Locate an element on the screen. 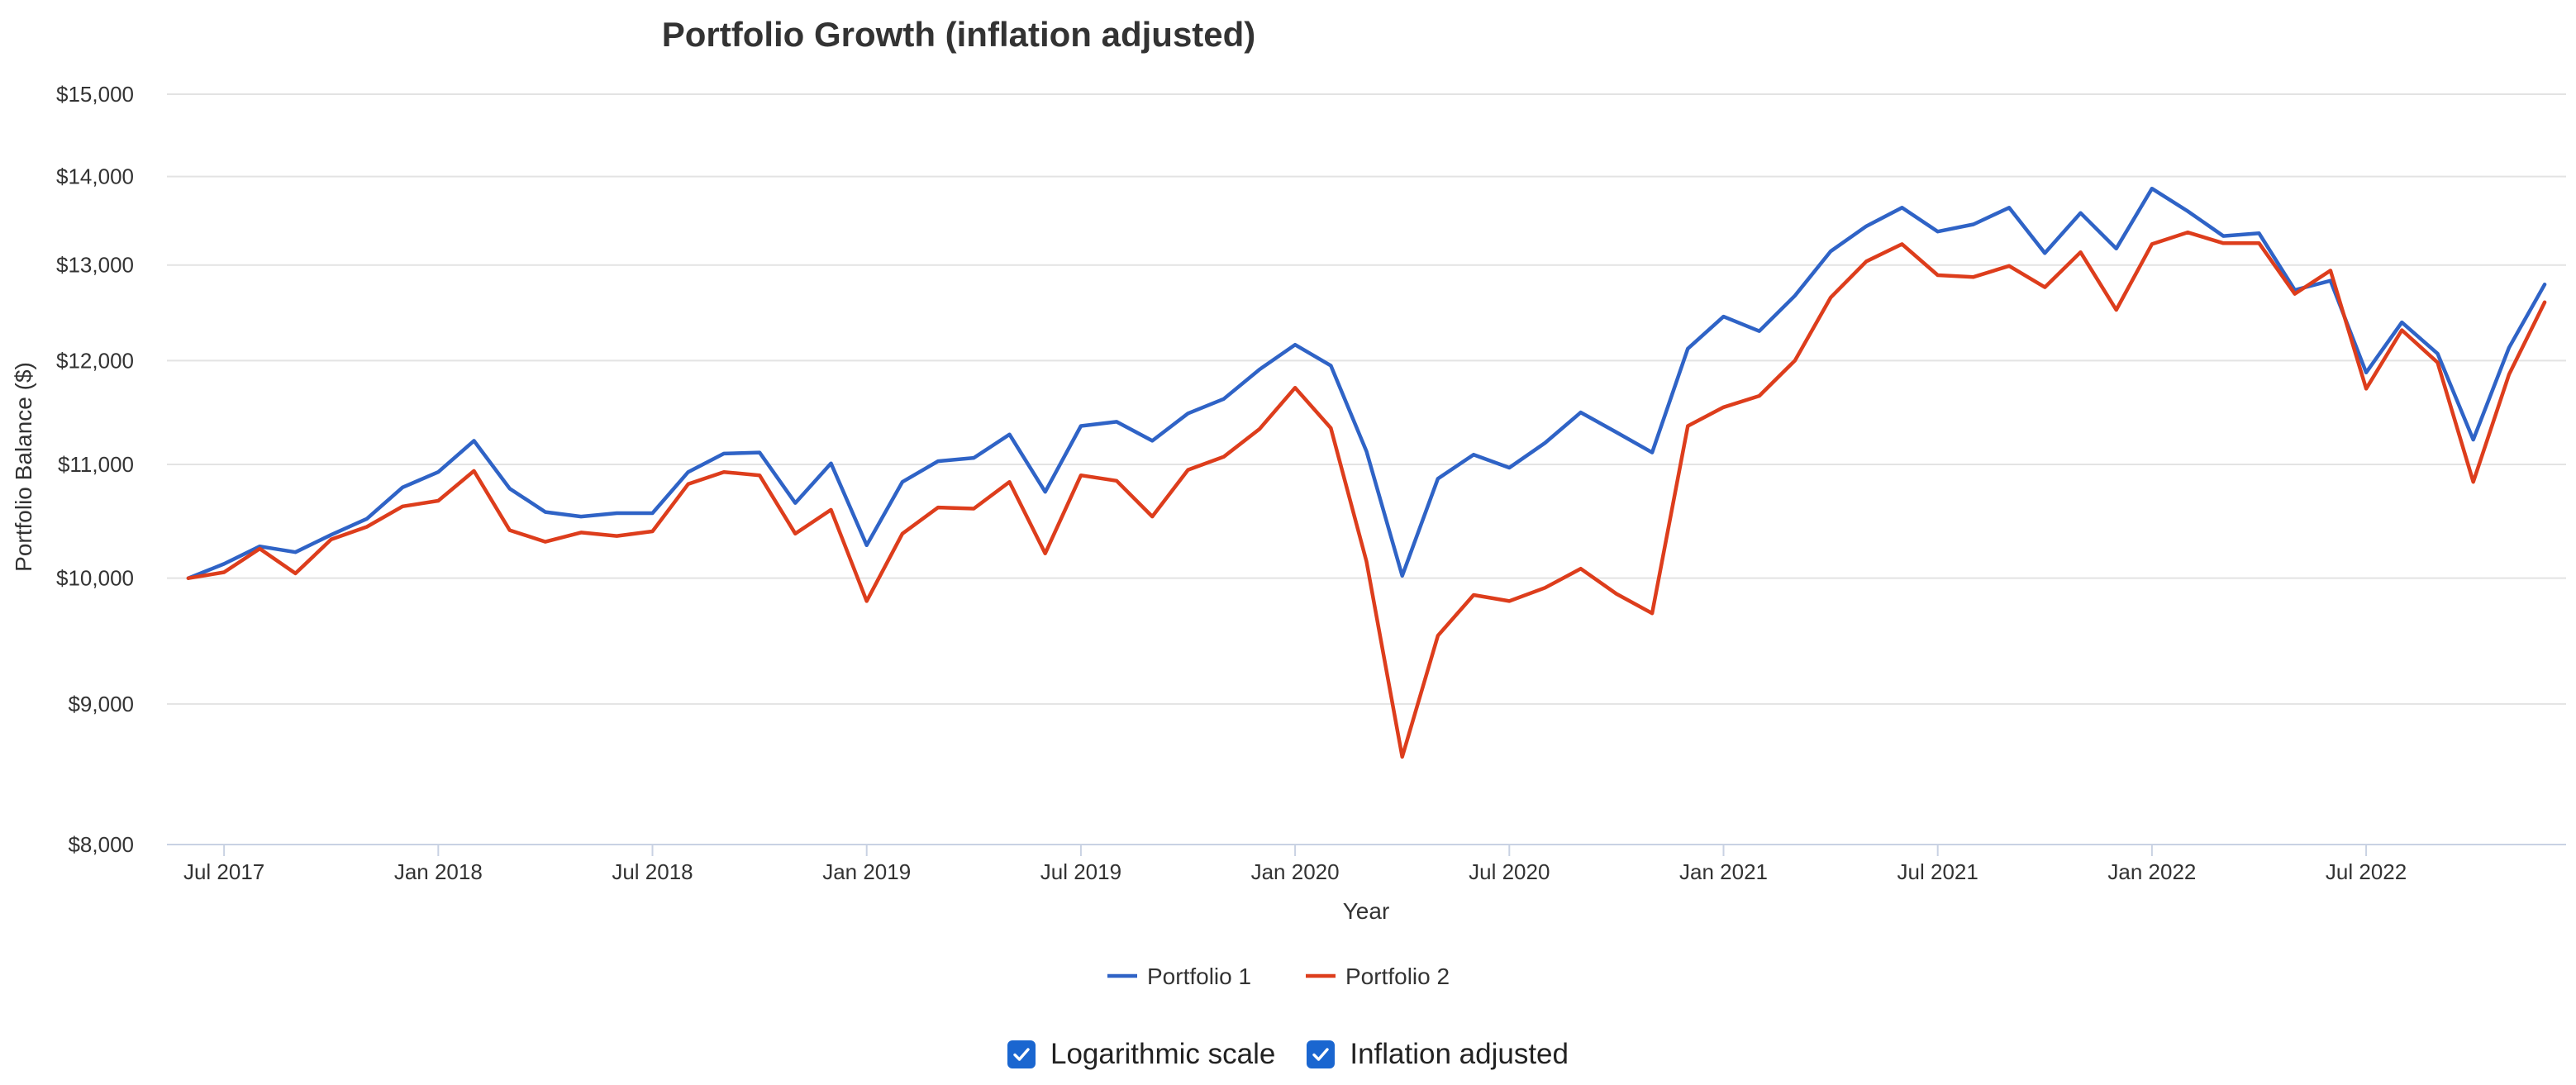 This screenshot has height=1085, width=2576. y-axis-title: Portfolio Balance ($) is located at coordinates (24, 467).